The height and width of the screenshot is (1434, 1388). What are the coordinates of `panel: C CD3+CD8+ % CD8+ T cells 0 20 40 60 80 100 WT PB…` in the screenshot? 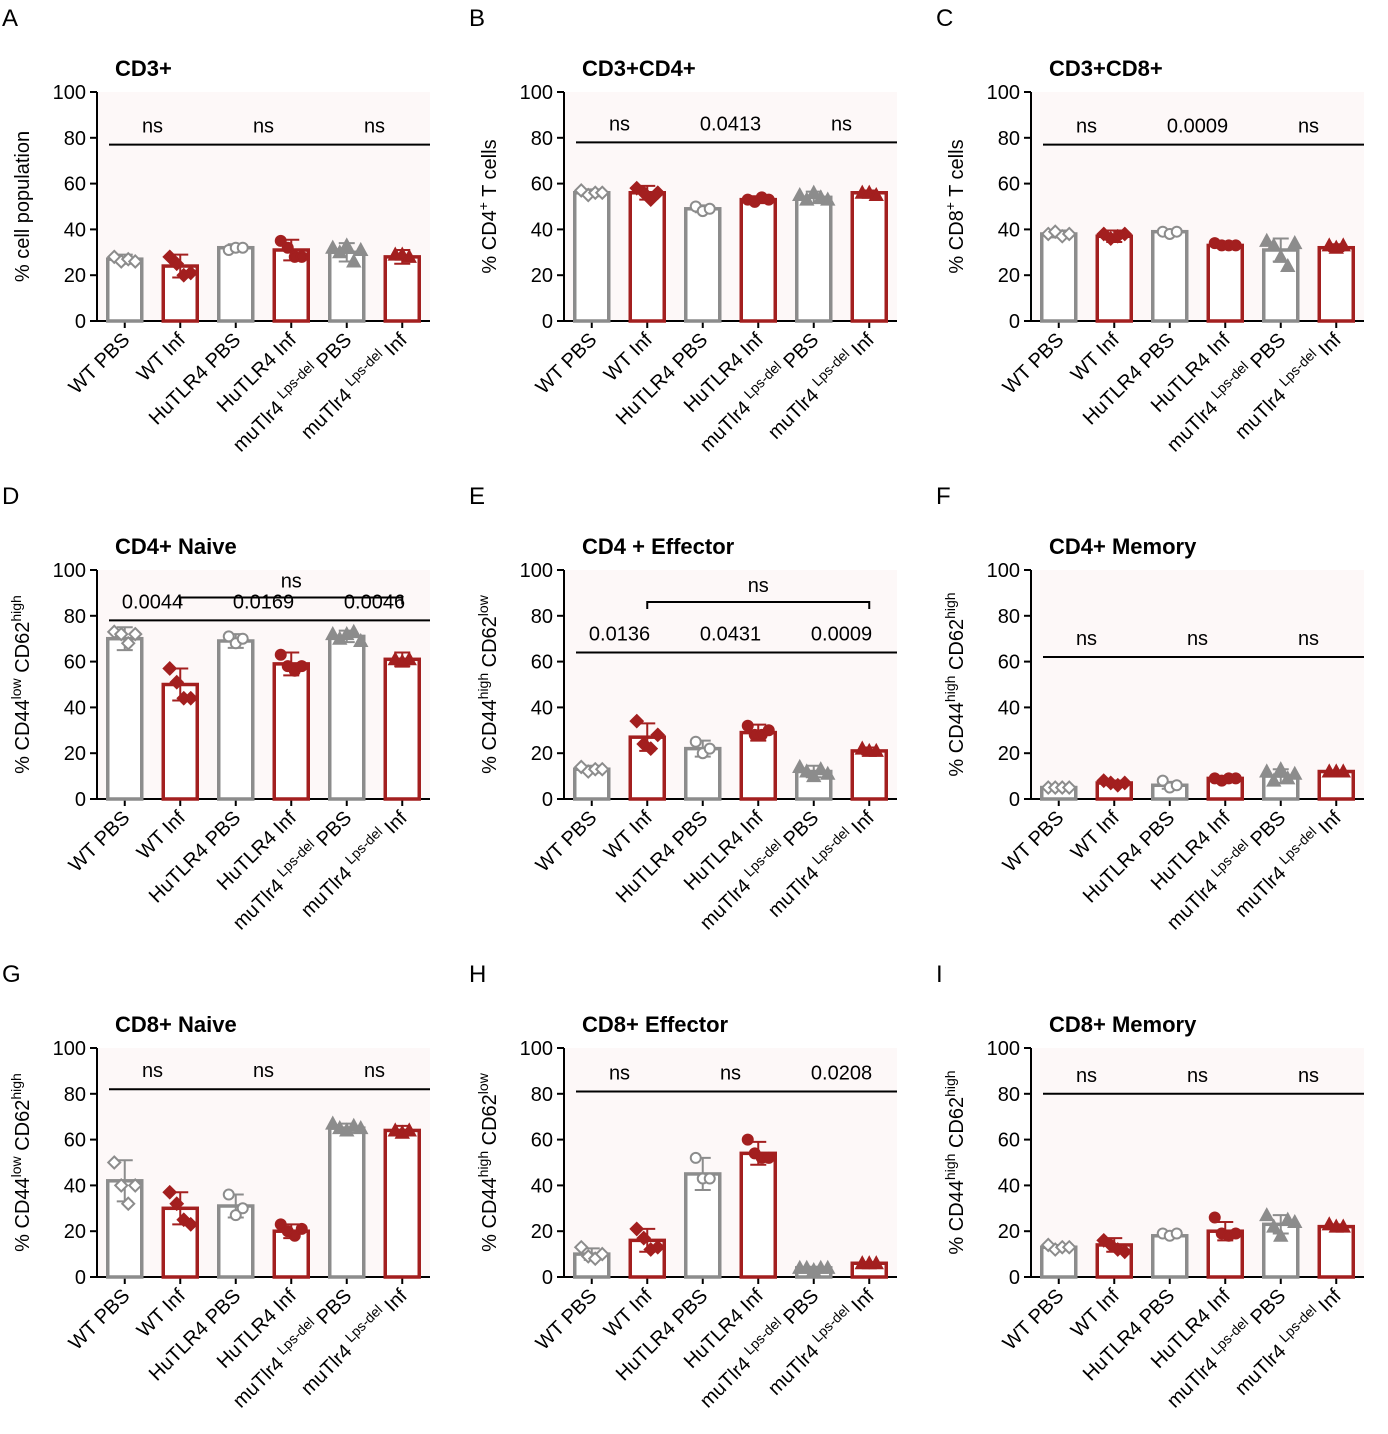 It's located at (1150, 230).